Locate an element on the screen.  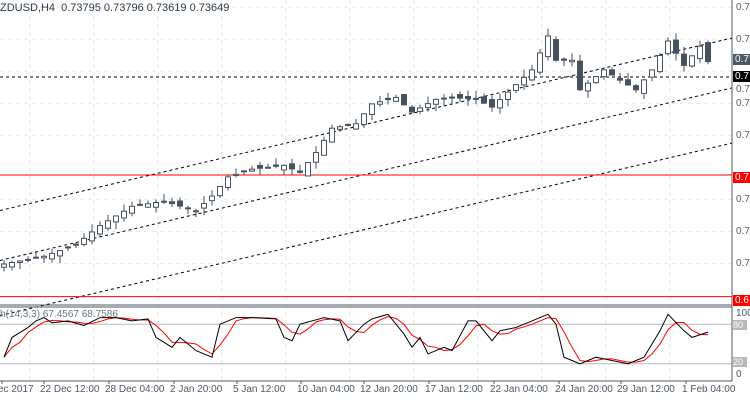
stoch-level-20: 20 is located at coordinates (740, 362).